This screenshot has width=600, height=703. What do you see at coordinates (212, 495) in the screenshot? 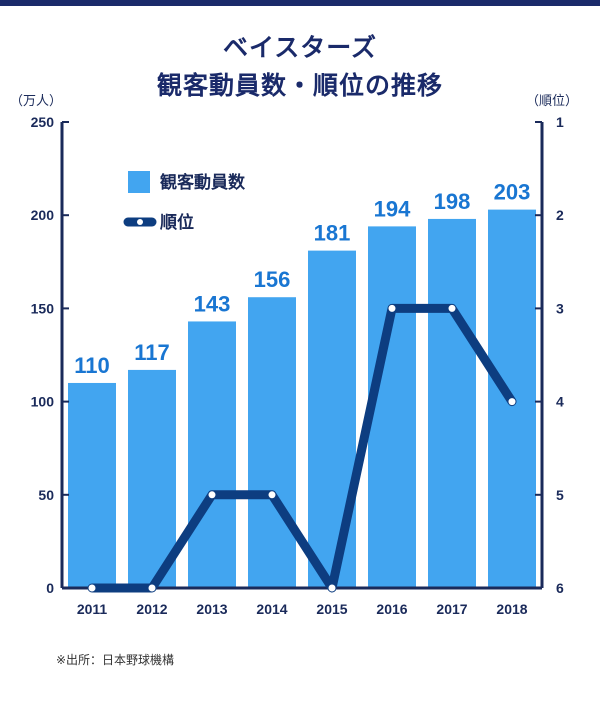
I see `rank-point-2013` at bounding box center [212, 495].